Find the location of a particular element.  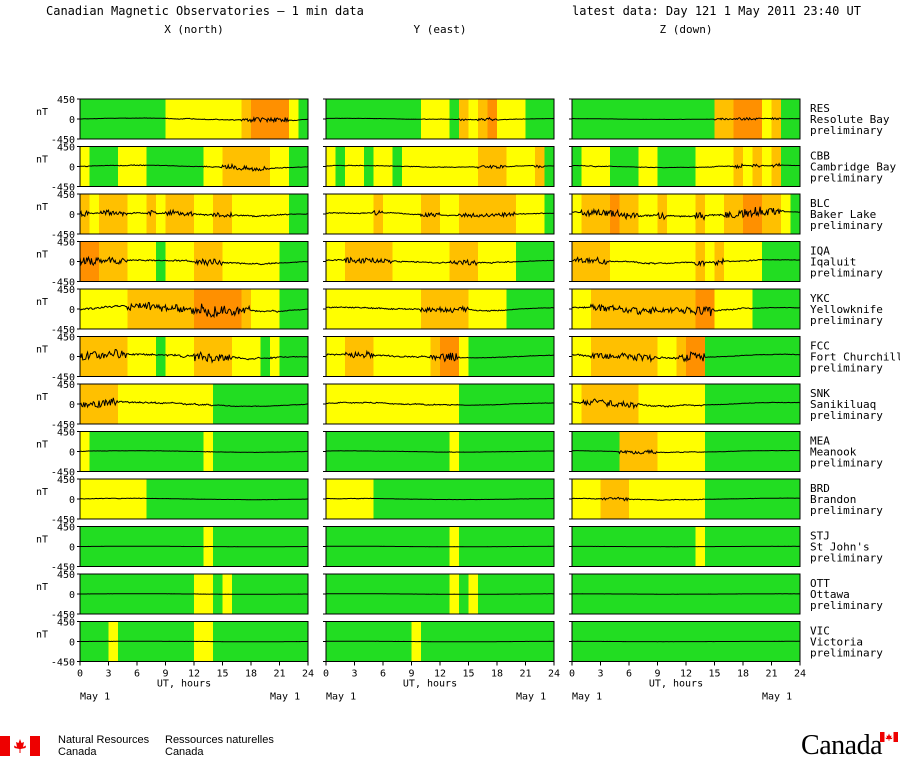

x-tick-label: 12 is located at coordinates (686, 674).